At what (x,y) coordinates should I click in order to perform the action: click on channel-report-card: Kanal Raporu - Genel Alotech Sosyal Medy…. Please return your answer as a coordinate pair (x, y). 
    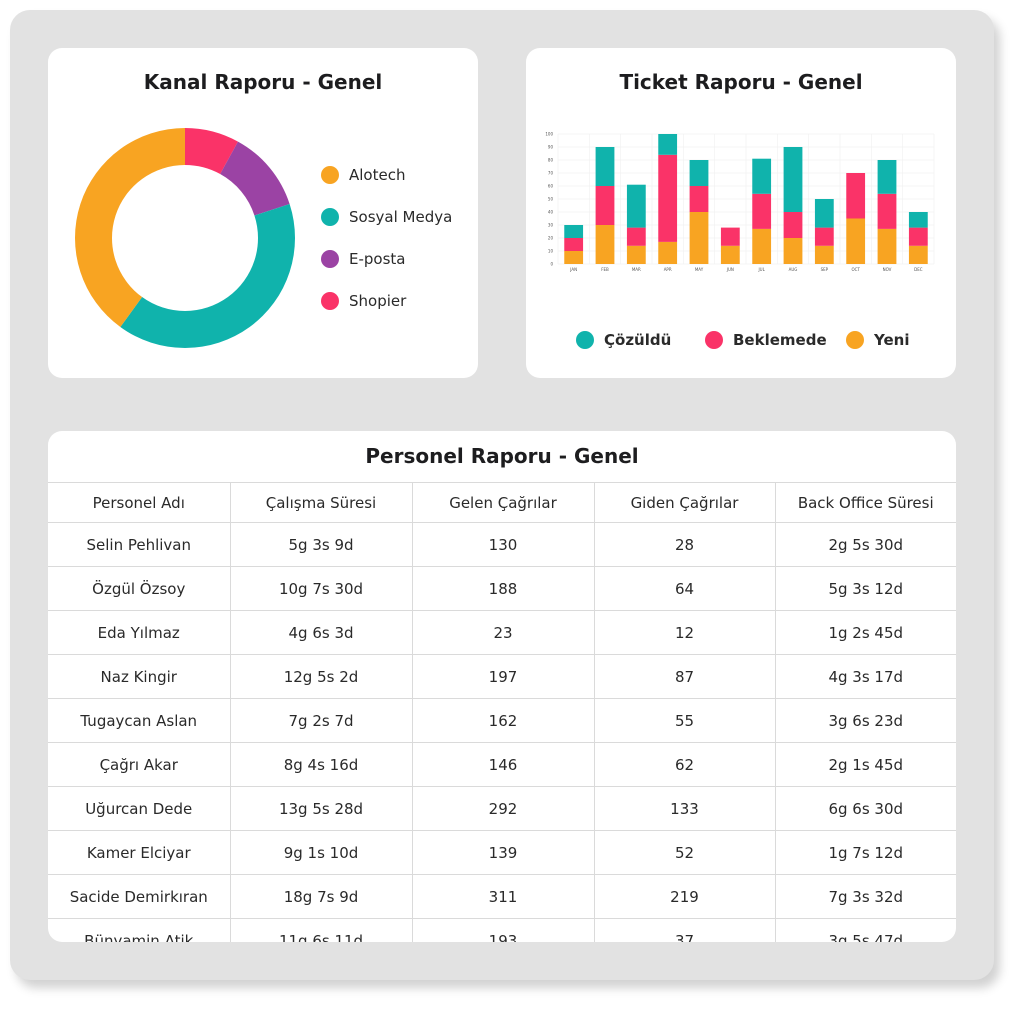
    Looking at the image, I should click on (263, 213).